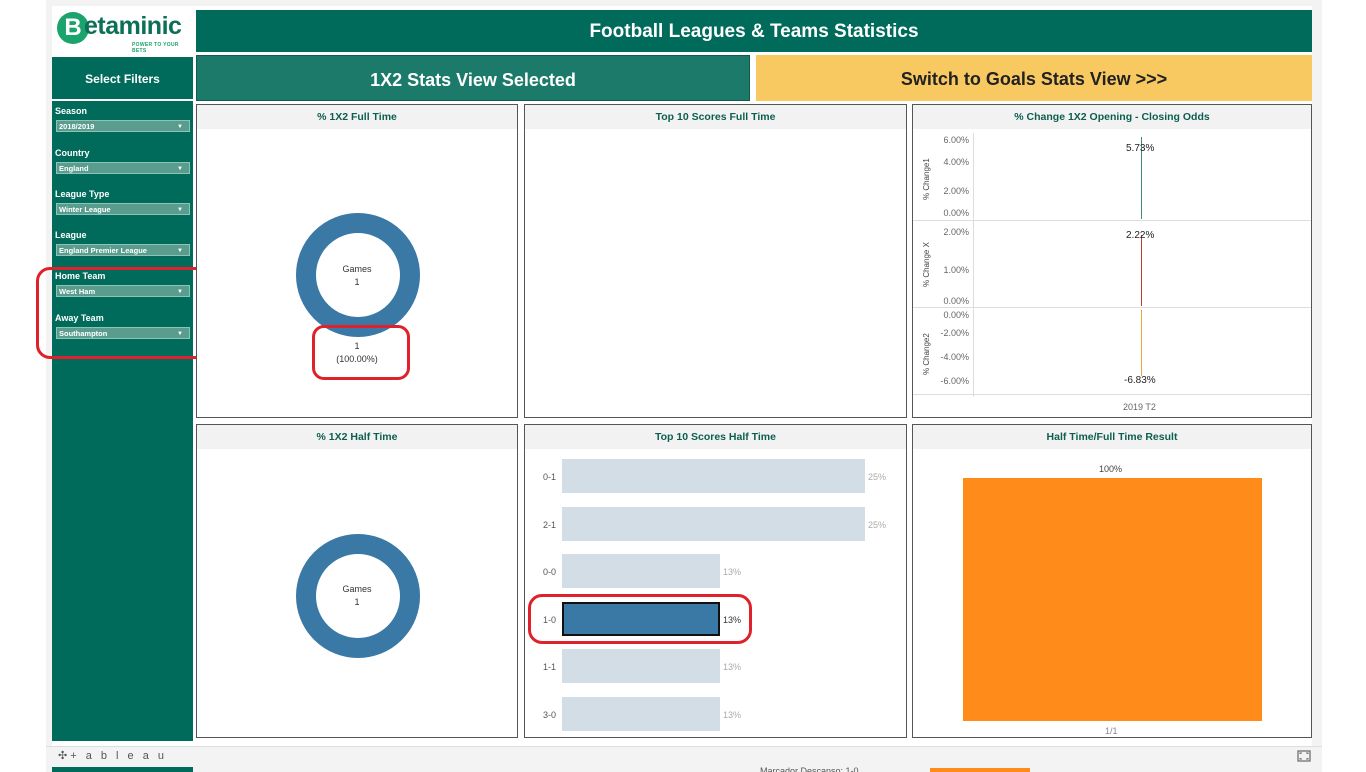 The image size is (1366, 772). What do you see at coordinates (79, 318) in the screenshot?
I see `away-team-label: Away Team` at bounding box center [79, 318].